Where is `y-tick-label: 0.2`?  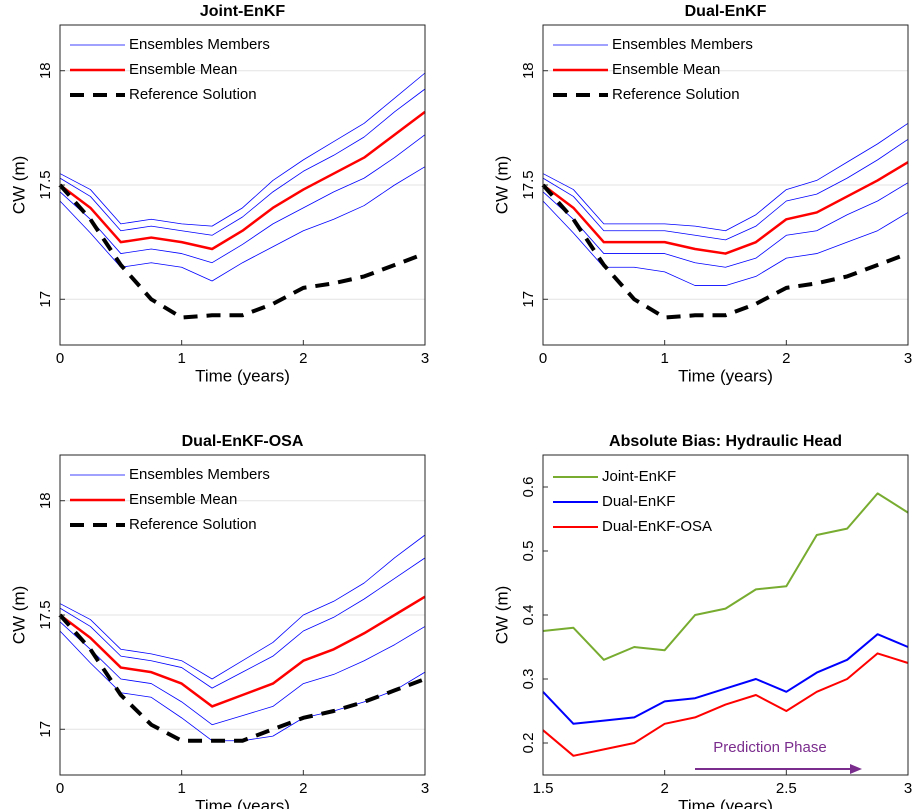 y-tick-label: 0.2 is located at coordinates (528, 743).